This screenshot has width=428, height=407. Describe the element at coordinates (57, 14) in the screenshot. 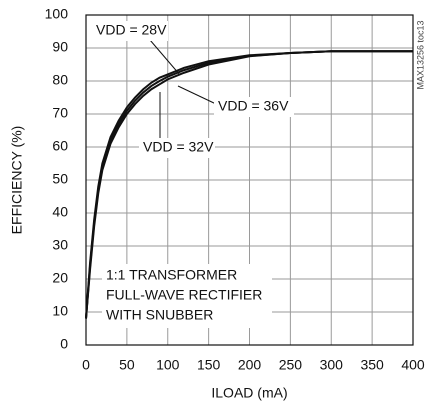

I see `y-tick-label: 100` at that location.